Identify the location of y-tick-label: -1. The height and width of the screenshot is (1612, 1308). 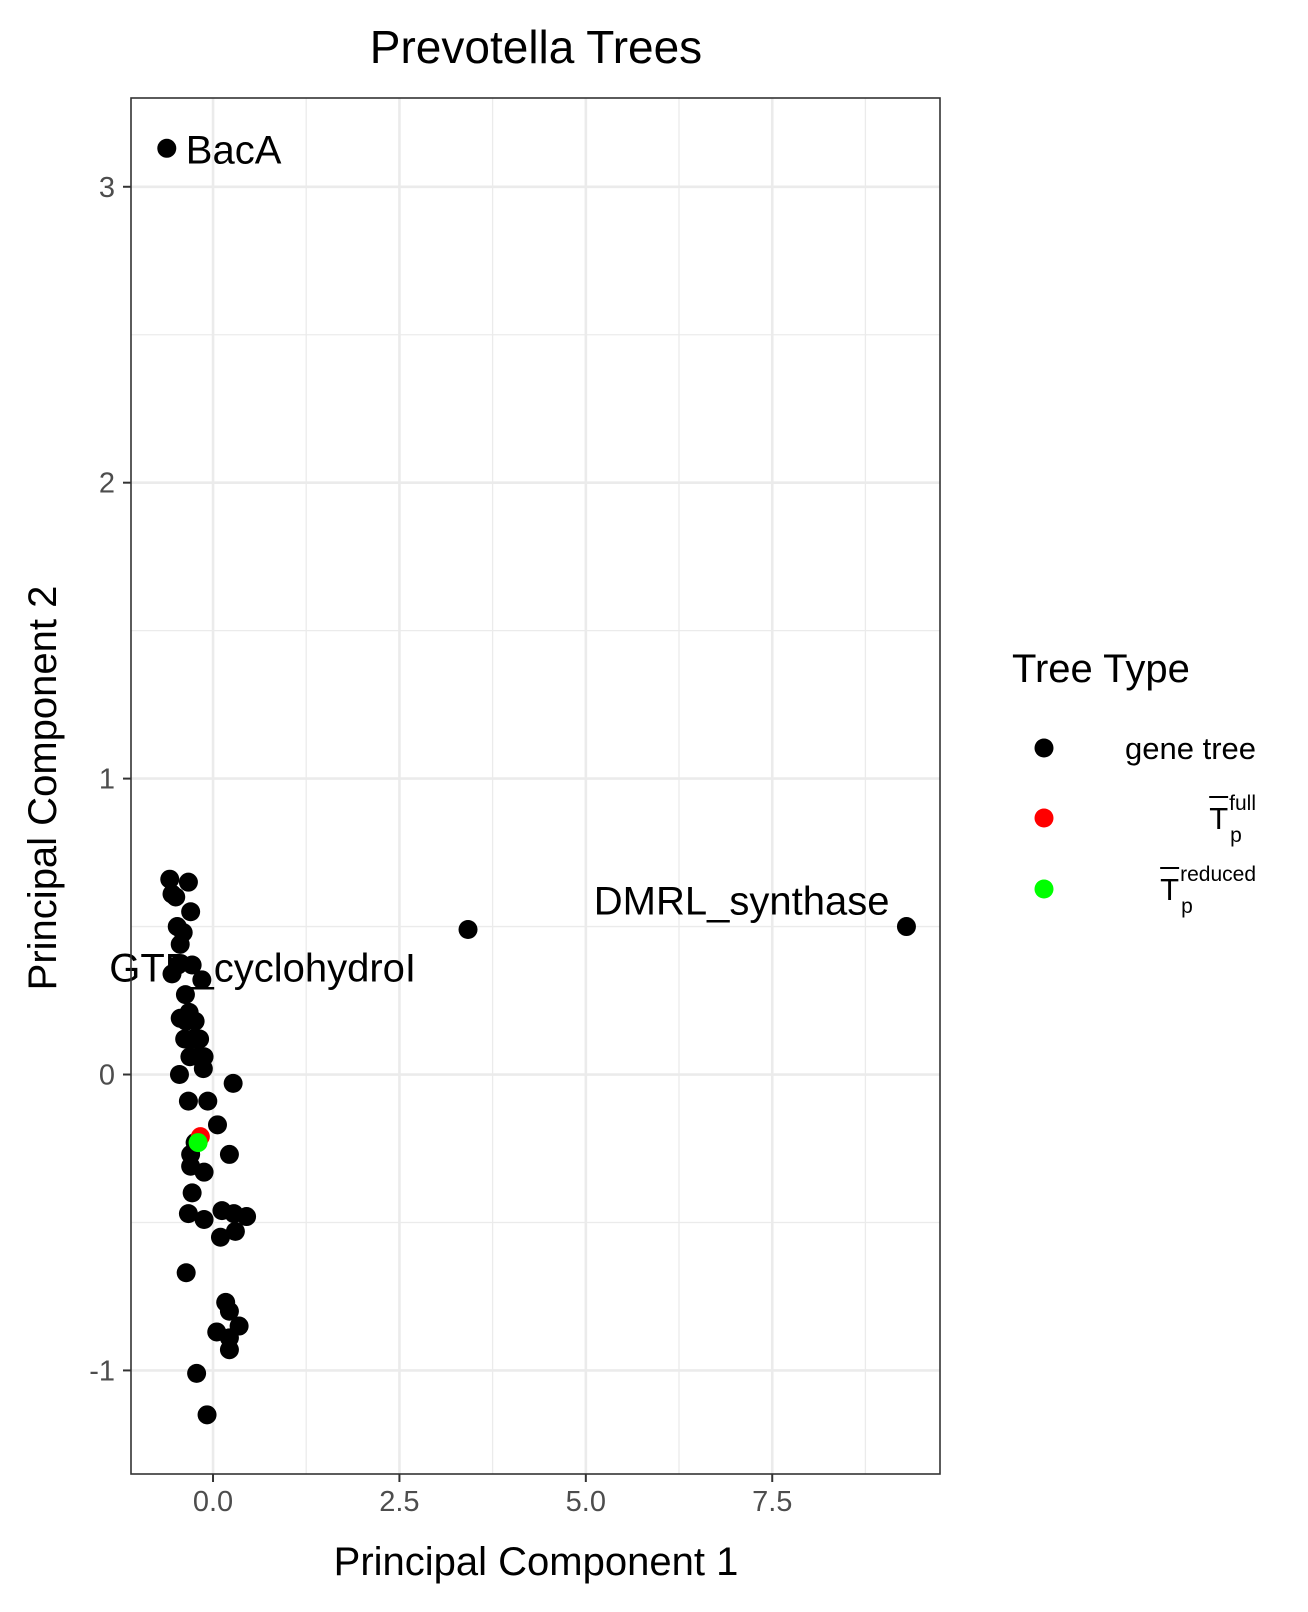
(102, 1371).